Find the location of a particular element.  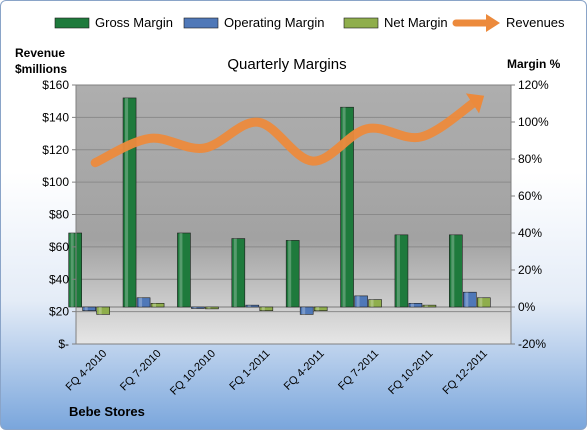

right-axis-title: Margin % is located at coordinates (534, 64).